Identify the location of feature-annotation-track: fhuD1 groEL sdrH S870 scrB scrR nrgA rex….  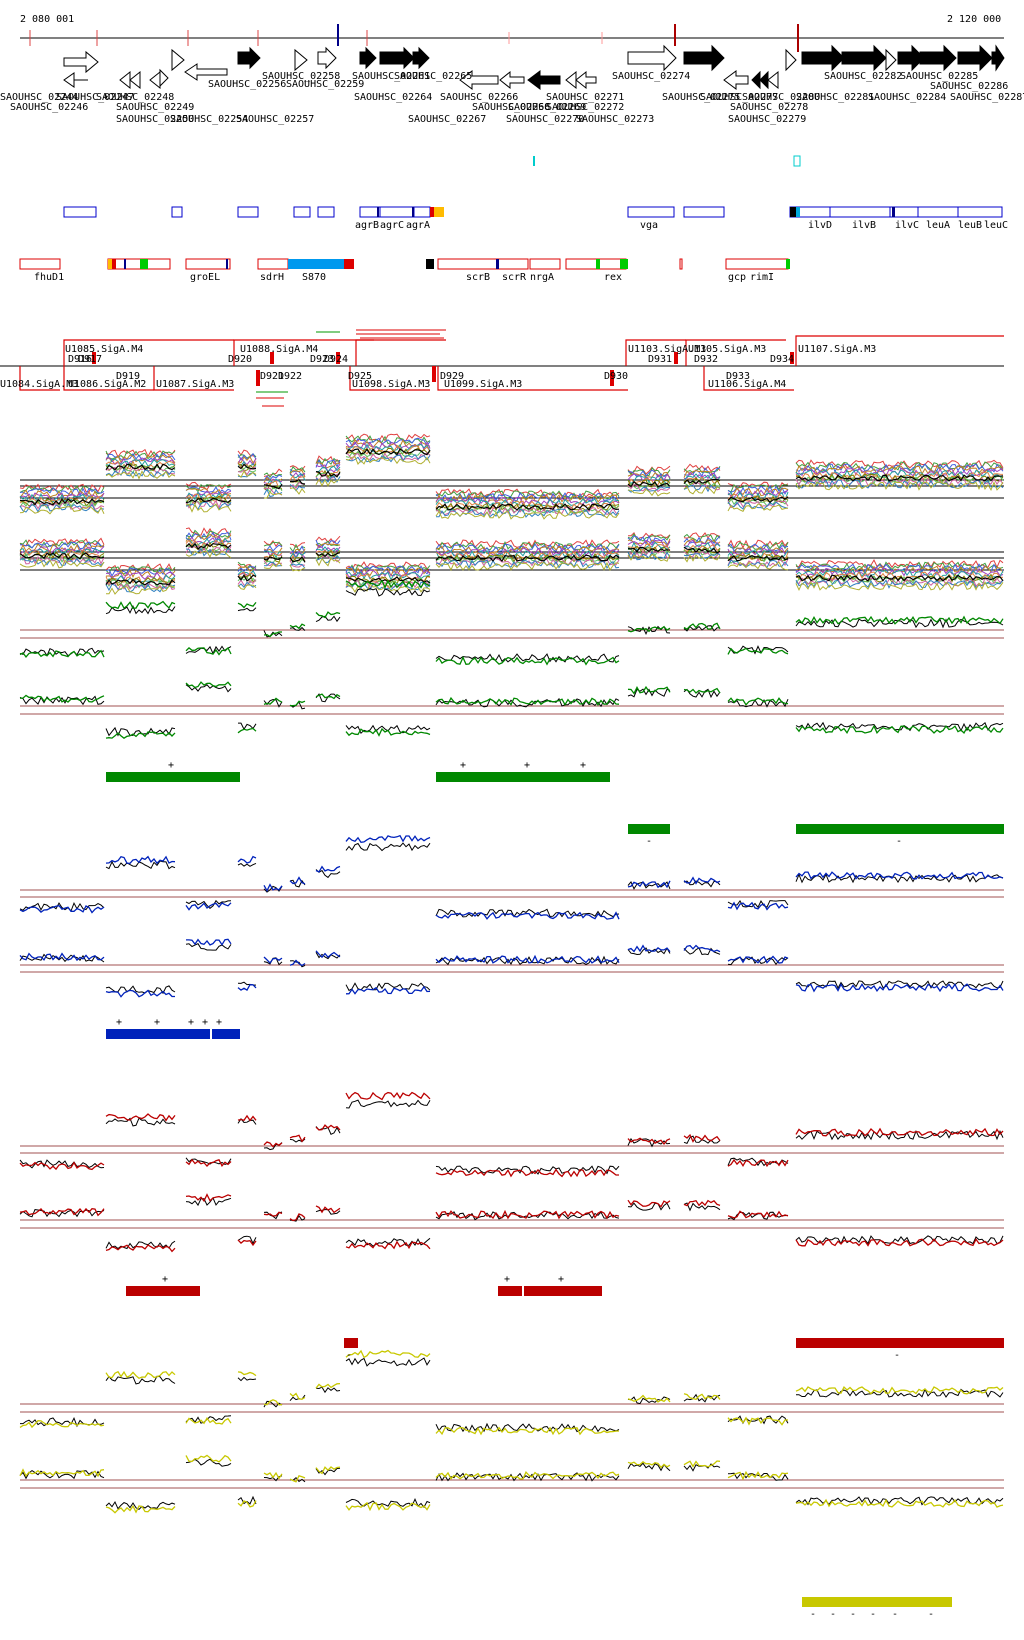
(404, 270).